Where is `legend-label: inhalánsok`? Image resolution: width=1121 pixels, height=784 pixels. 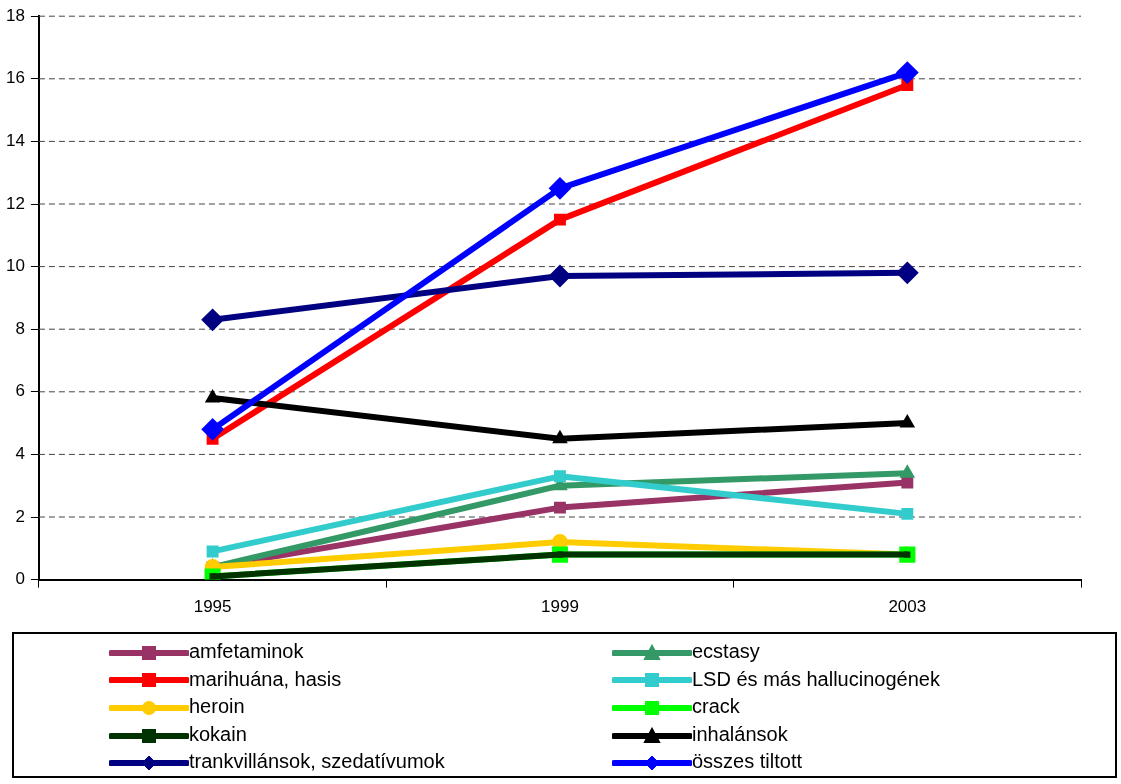 legend-label: inhalánsok is located at coordinates (740, 733).